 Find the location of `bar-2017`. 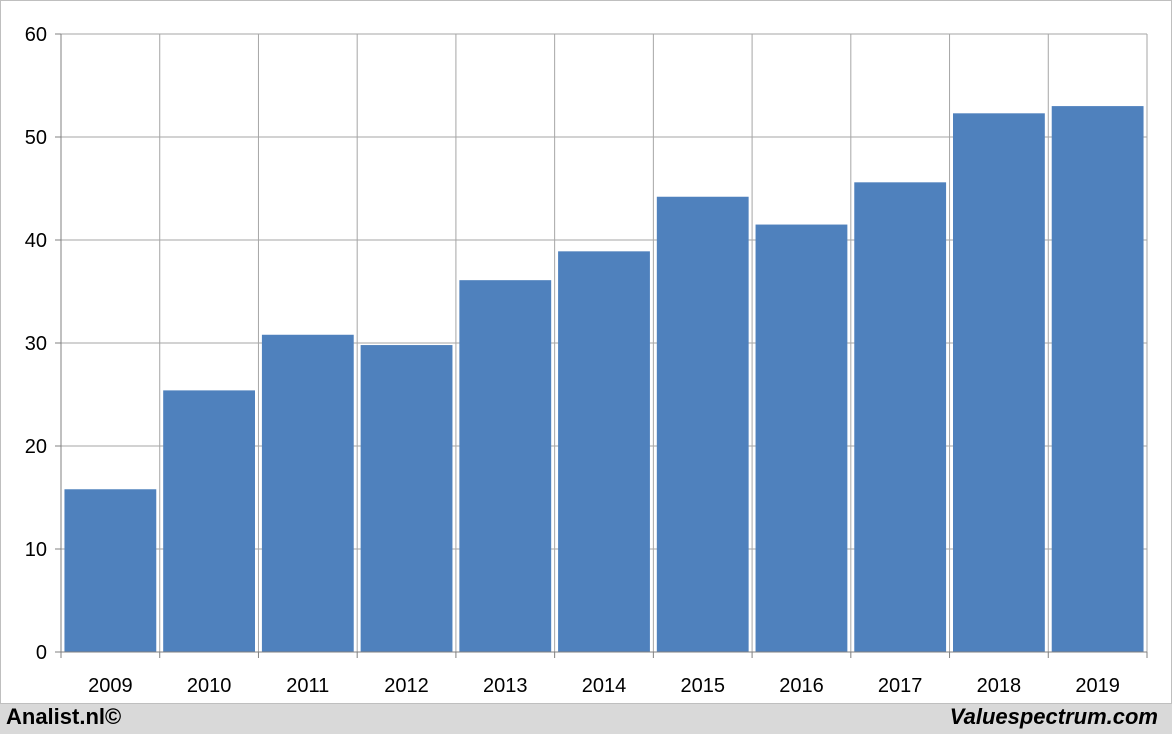

bar-2017 is located at coordinates (900, 417).